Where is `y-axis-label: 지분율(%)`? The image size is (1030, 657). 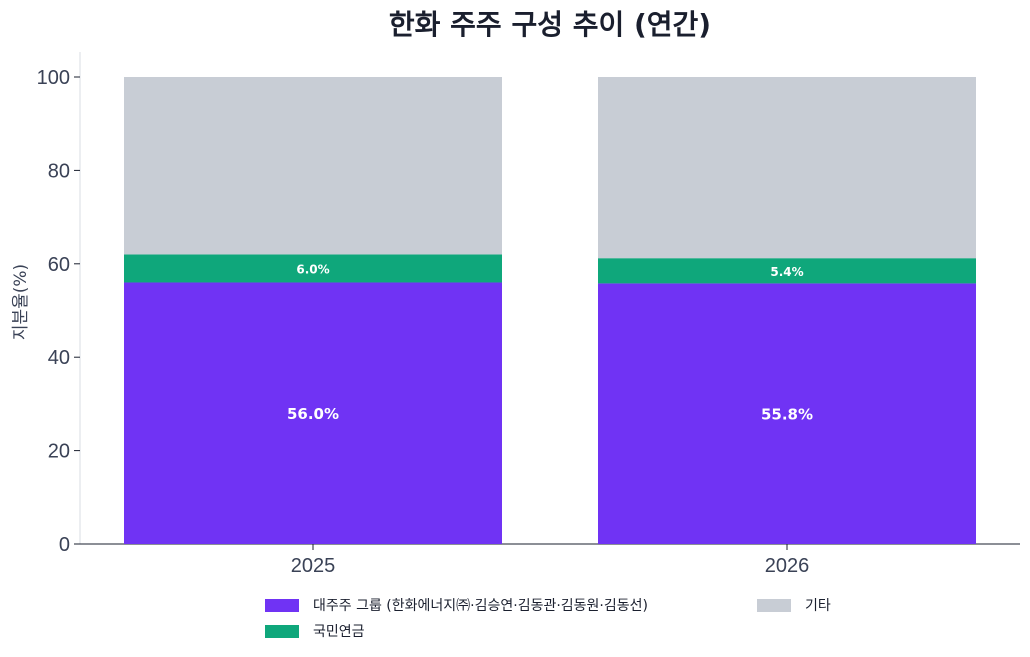
y-axis-label: 지분율(%) is located at coordinates (21, 302).